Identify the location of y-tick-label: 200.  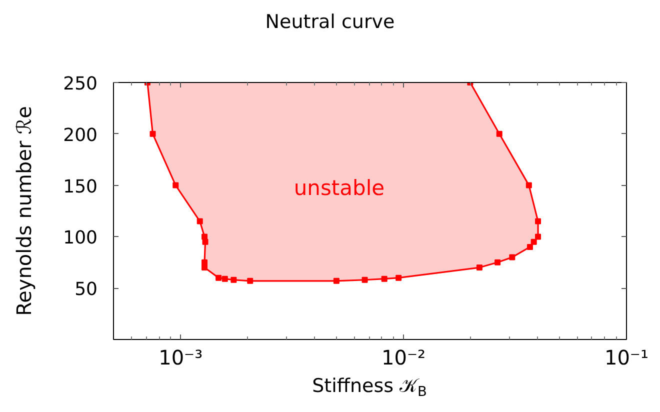
(80, 135).